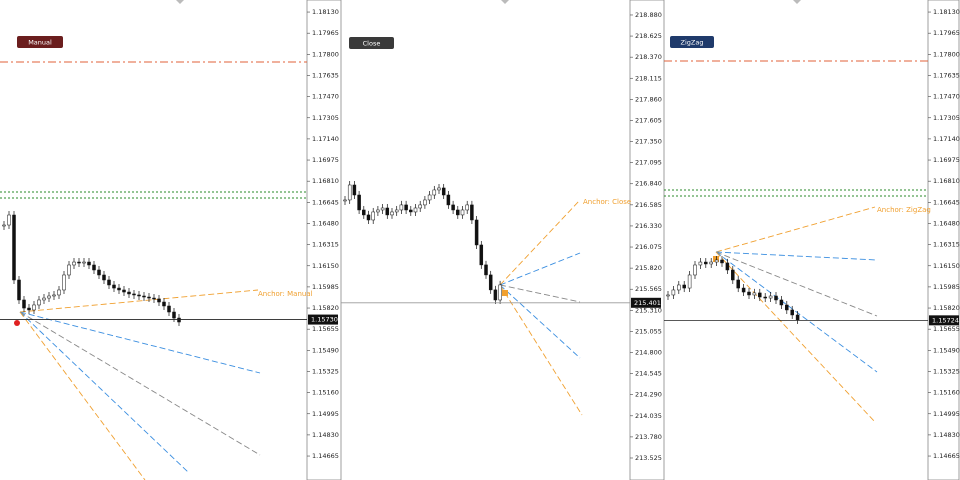 This screenshot has width=960, height=480. I want to click on price-label: 1.15724, so click(945, 320).